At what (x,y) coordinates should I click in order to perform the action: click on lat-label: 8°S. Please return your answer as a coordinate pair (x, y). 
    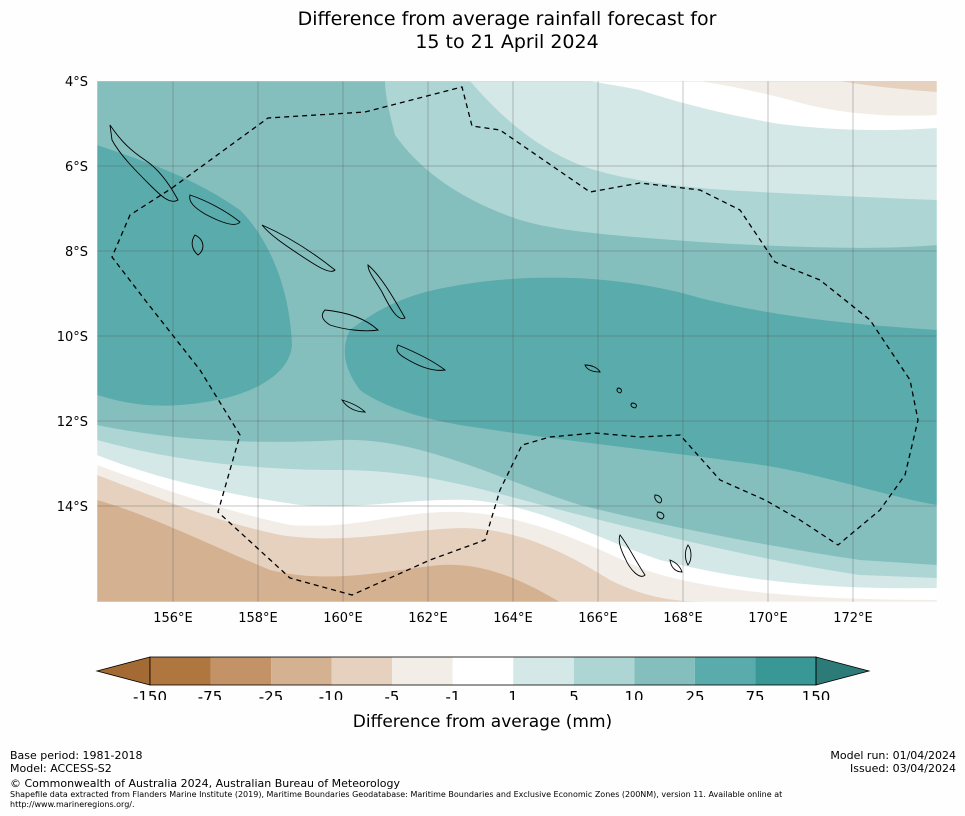
    Looking at the image, I should click on (76, 252).